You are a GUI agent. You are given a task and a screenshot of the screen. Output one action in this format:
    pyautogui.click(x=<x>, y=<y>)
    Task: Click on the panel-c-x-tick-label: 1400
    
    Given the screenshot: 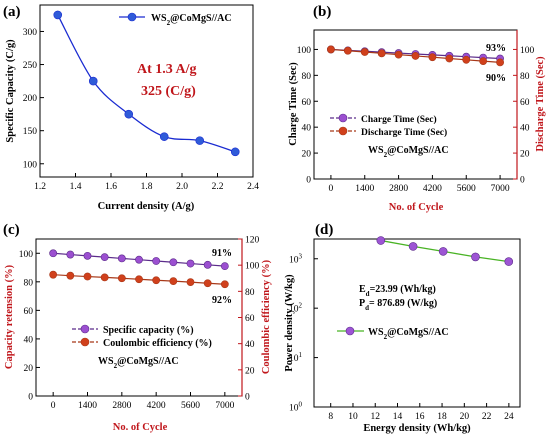 What is the action you would take?
    pyautogui.click(x=87, y=406)
    